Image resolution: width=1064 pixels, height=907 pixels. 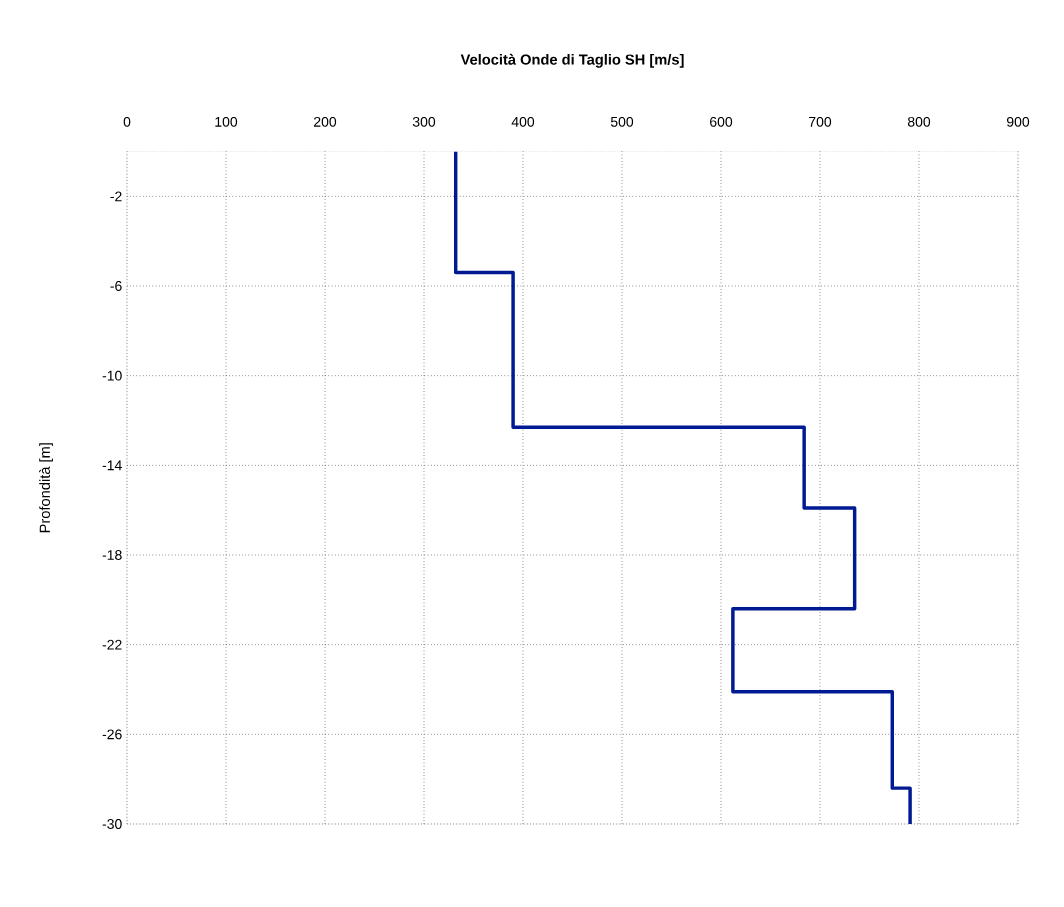 What do you see at coordinates (112, 734) in the screenshot?
I see `y-tick-label: -26` at bounding box center [112, 734].